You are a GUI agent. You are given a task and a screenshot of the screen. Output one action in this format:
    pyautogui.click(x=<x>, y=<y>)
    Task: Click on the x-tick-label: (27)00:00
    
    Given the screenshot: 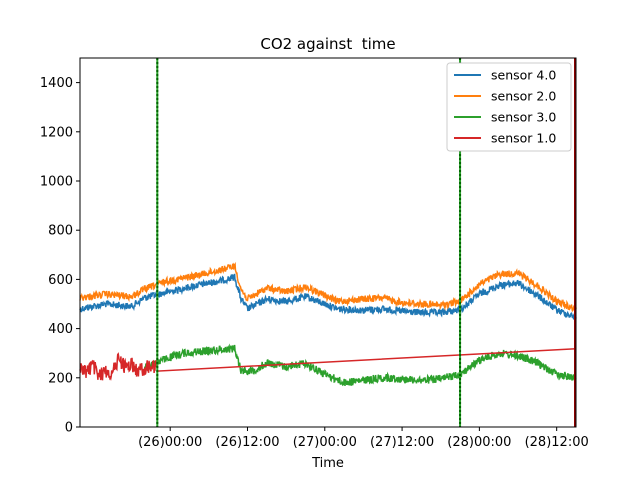 What is the action you would take?
    pyautogui.click(x=325, y=442)
    